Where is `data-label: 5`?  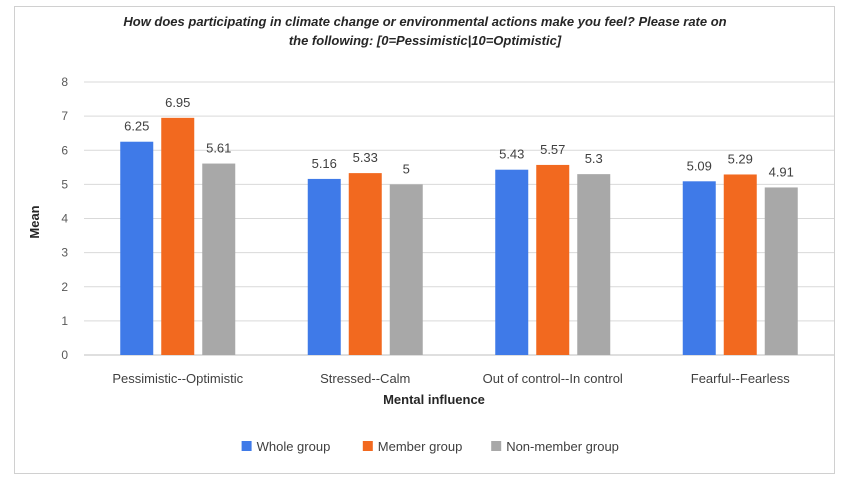 data-label: 5 is located at coordinates (406, 168).